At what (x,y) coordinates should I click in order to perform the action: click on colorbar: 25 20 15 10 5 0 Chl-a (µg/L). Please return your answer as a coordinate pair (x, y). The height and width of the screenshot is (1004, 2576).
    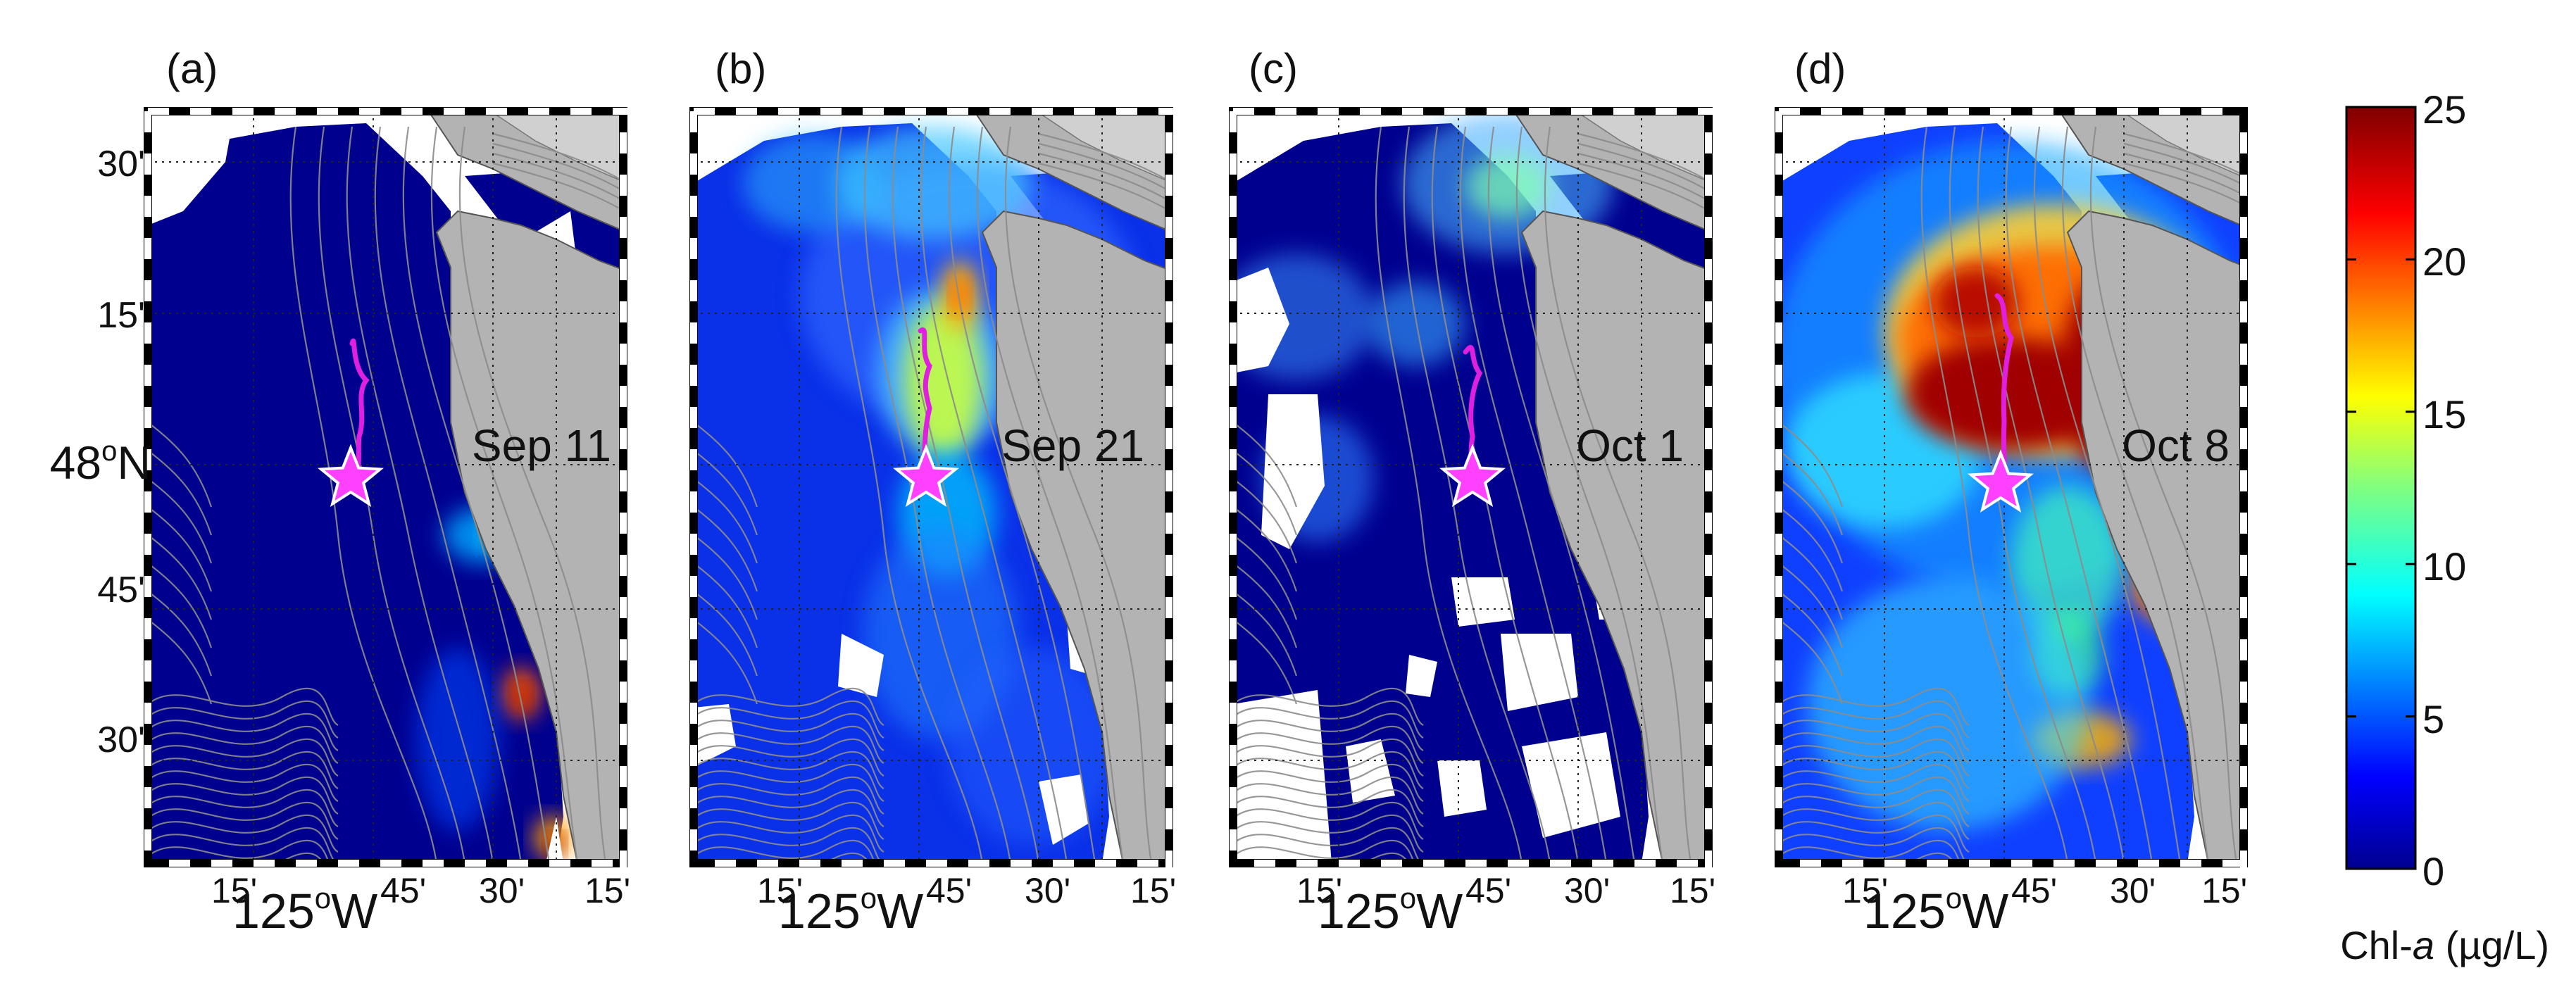
    Looking at the image, I should click on (2444, 527).